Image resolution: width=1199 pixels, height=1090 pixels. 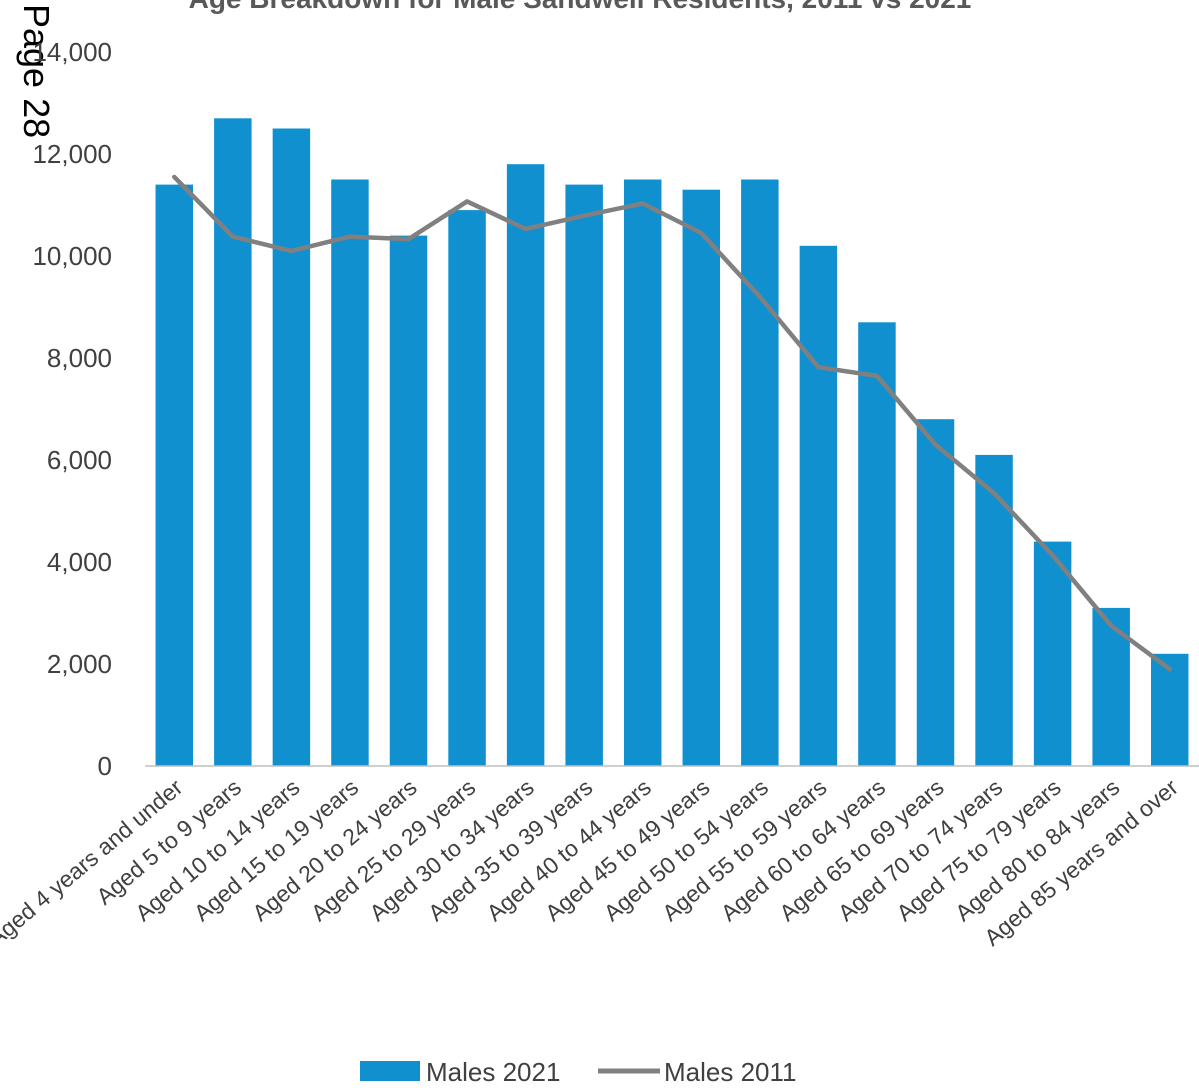 I want to click on y-tick-label: 12,000, so click(x=72, y=154).